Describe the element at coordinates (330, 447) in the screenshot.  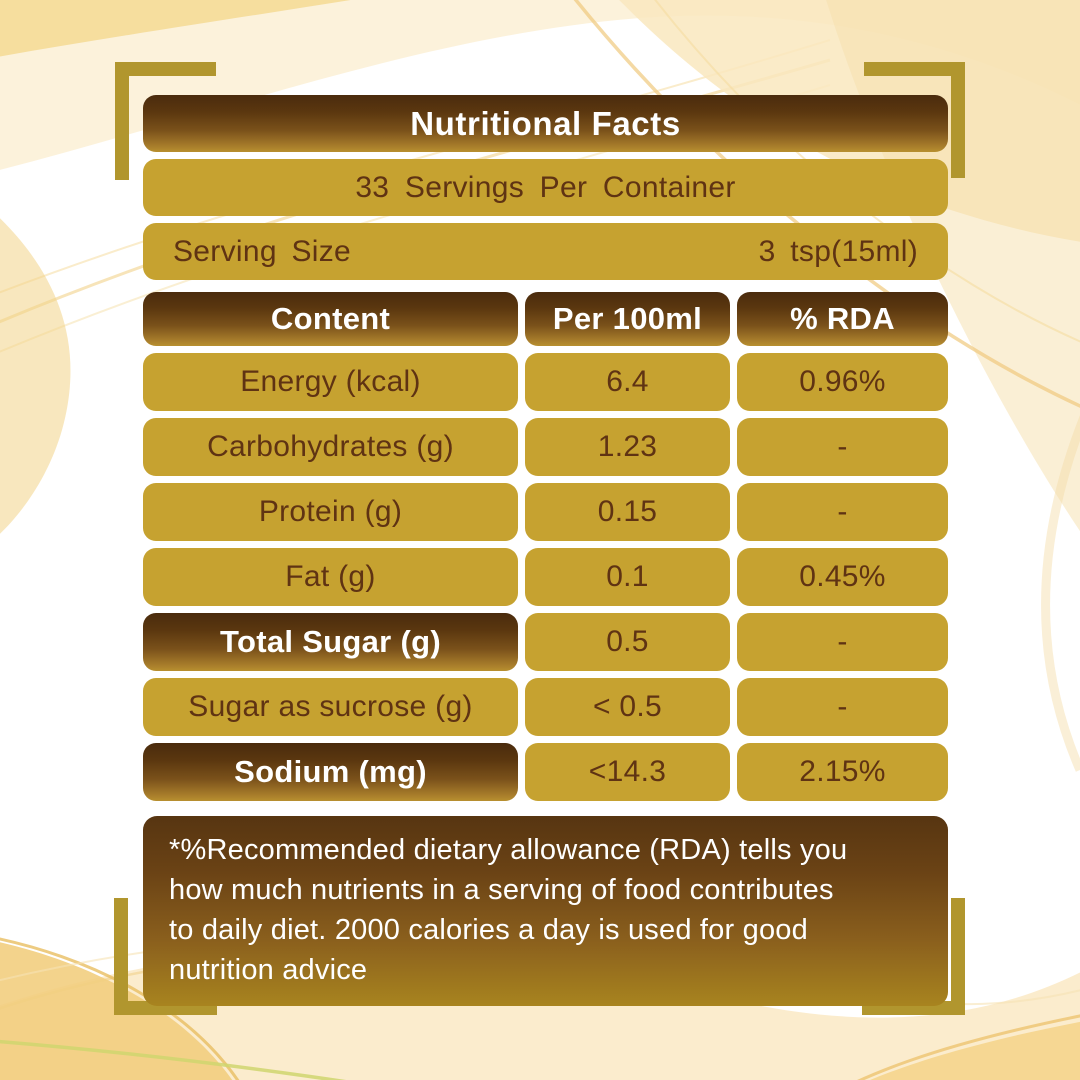
I see `row-label: Carbohydrates (g)` at that location.